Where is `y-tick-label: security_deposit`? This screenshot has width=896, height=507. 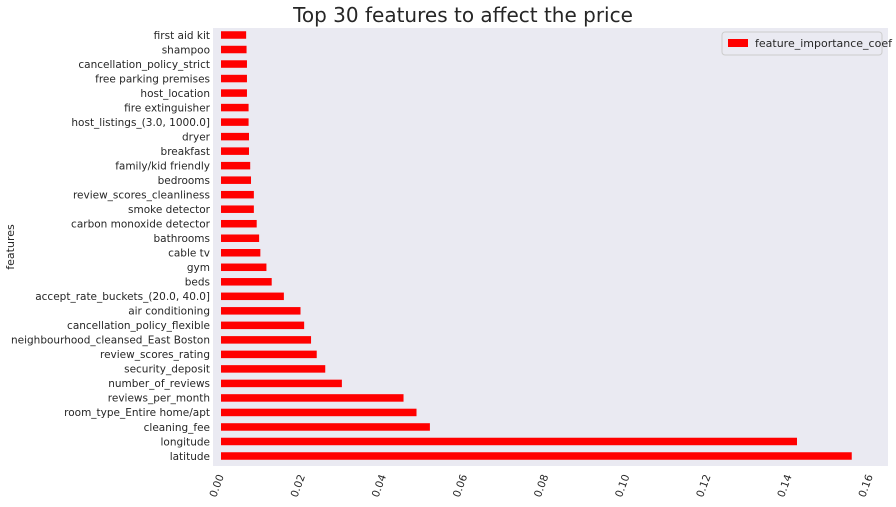
y-tick-label: security_deposit is located at coordinates (167, 370).